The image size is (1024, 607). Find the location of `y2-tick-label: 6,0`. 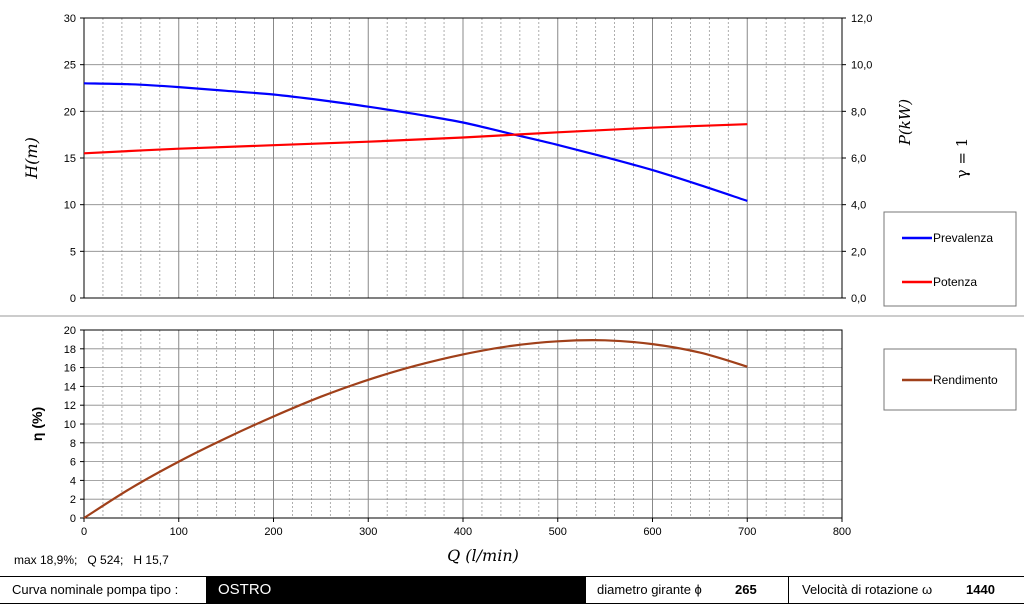

y2-tick-label: 6,0 is located at coordinates (858, 159).